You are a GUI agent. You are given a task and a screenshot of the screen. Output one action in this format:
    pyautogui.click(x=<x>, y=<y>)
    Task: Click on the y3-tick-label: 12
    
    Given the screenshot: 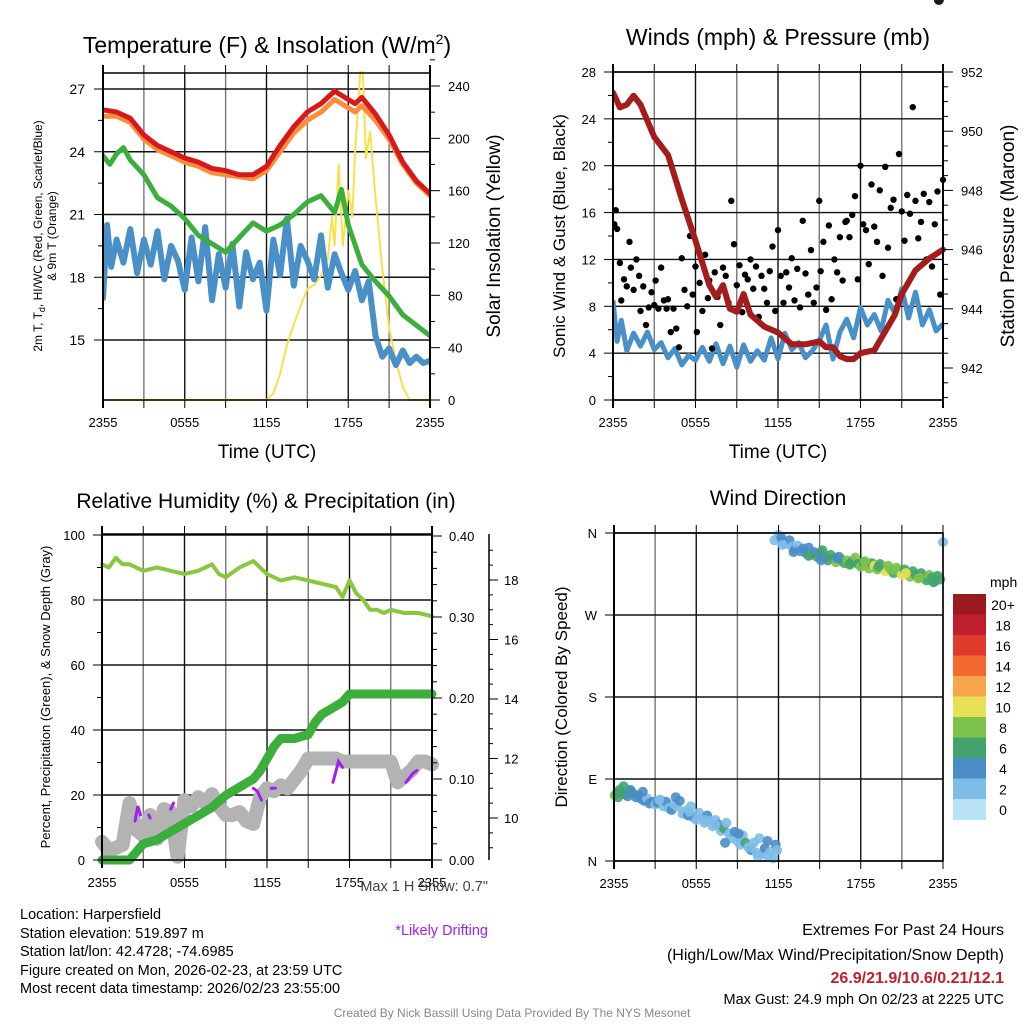 What is the action you would take?
    pyautogui.click(x=511, y=759)
    